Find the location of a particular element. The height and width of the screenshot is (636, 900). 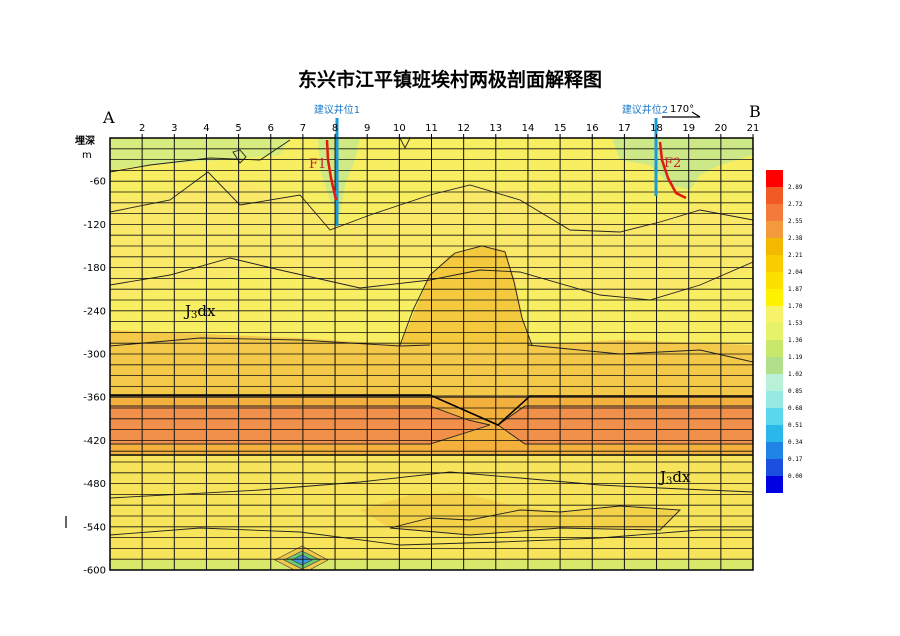

top-green-left is located at coordinates (200, 154).